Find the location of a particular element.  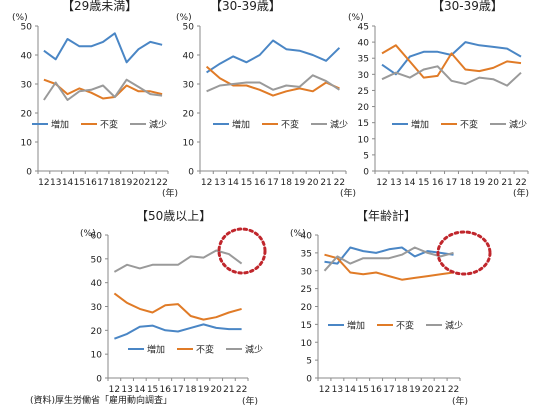

chart4-x-tick-label: 16 is located at coordinates (166, 390).